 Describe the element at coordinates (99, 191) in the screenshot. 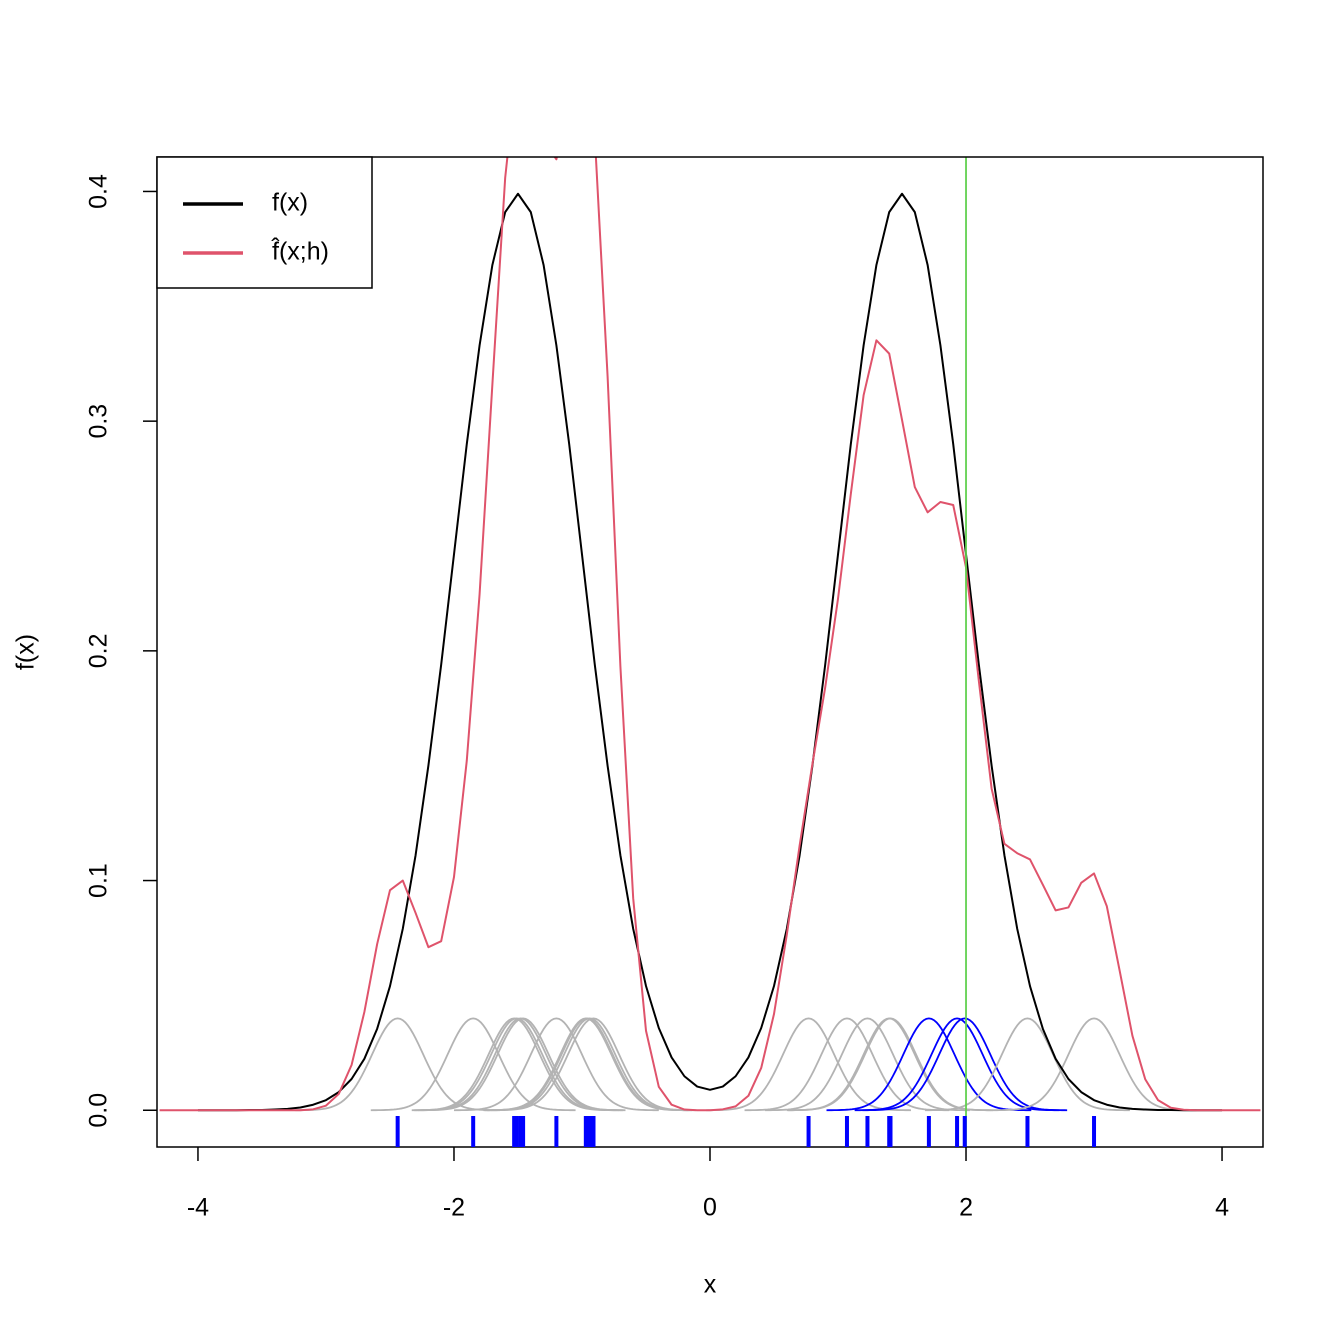

I see `y-tick-label: 0.4` at that location.